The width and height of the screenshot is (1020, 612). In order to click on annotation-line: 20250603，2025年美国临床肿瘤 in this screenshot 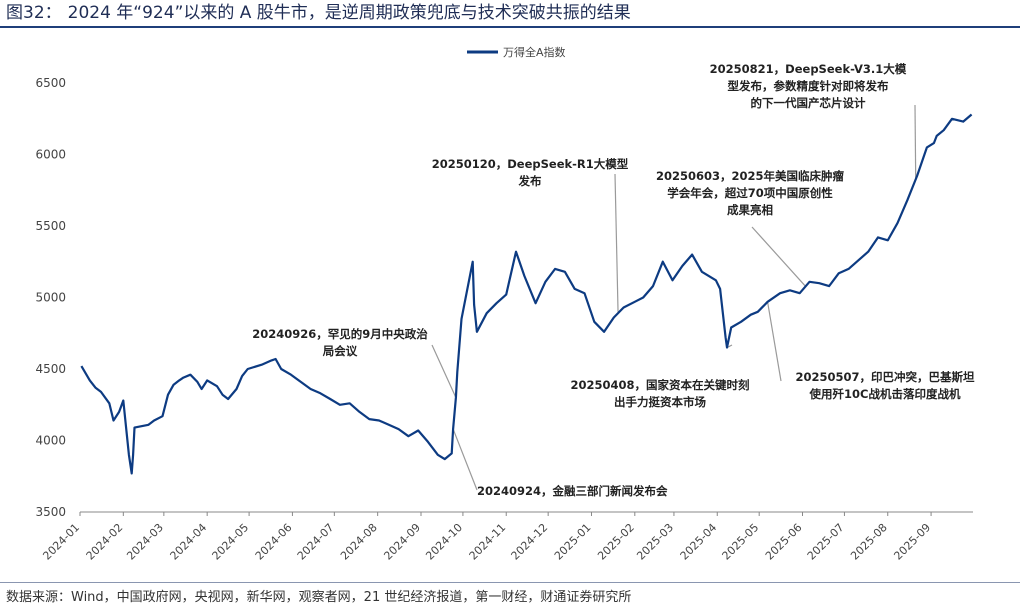, I will do `click(750, 176)`.